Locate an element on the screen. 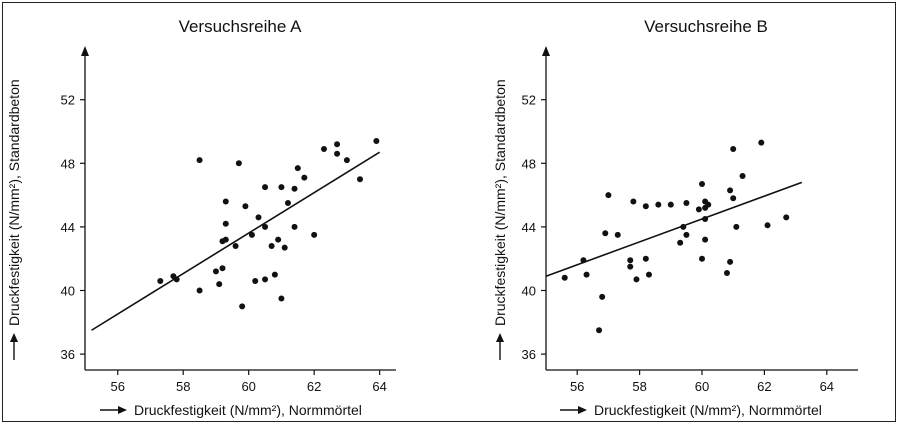  chart-title: Versuchsreihe B is located at coordinates (706, 26).